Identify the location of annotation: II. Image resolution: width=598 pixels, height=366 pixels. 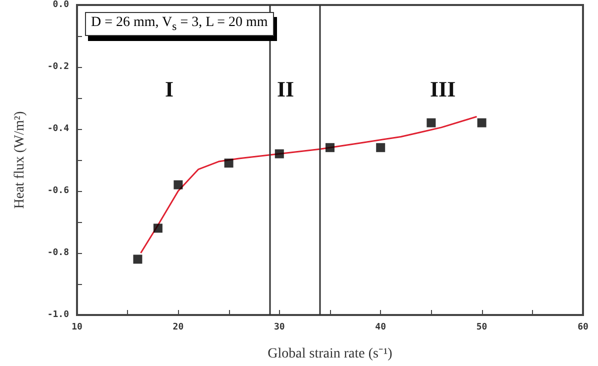
(285, 89).